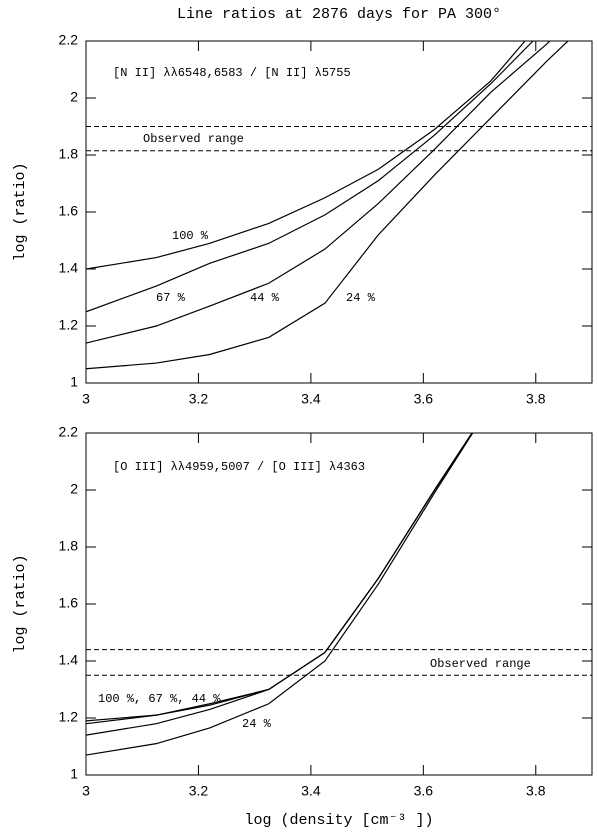 This screenshot has height=834, width=598. I want to click on curve-label: 100 %, so click(190, 236).